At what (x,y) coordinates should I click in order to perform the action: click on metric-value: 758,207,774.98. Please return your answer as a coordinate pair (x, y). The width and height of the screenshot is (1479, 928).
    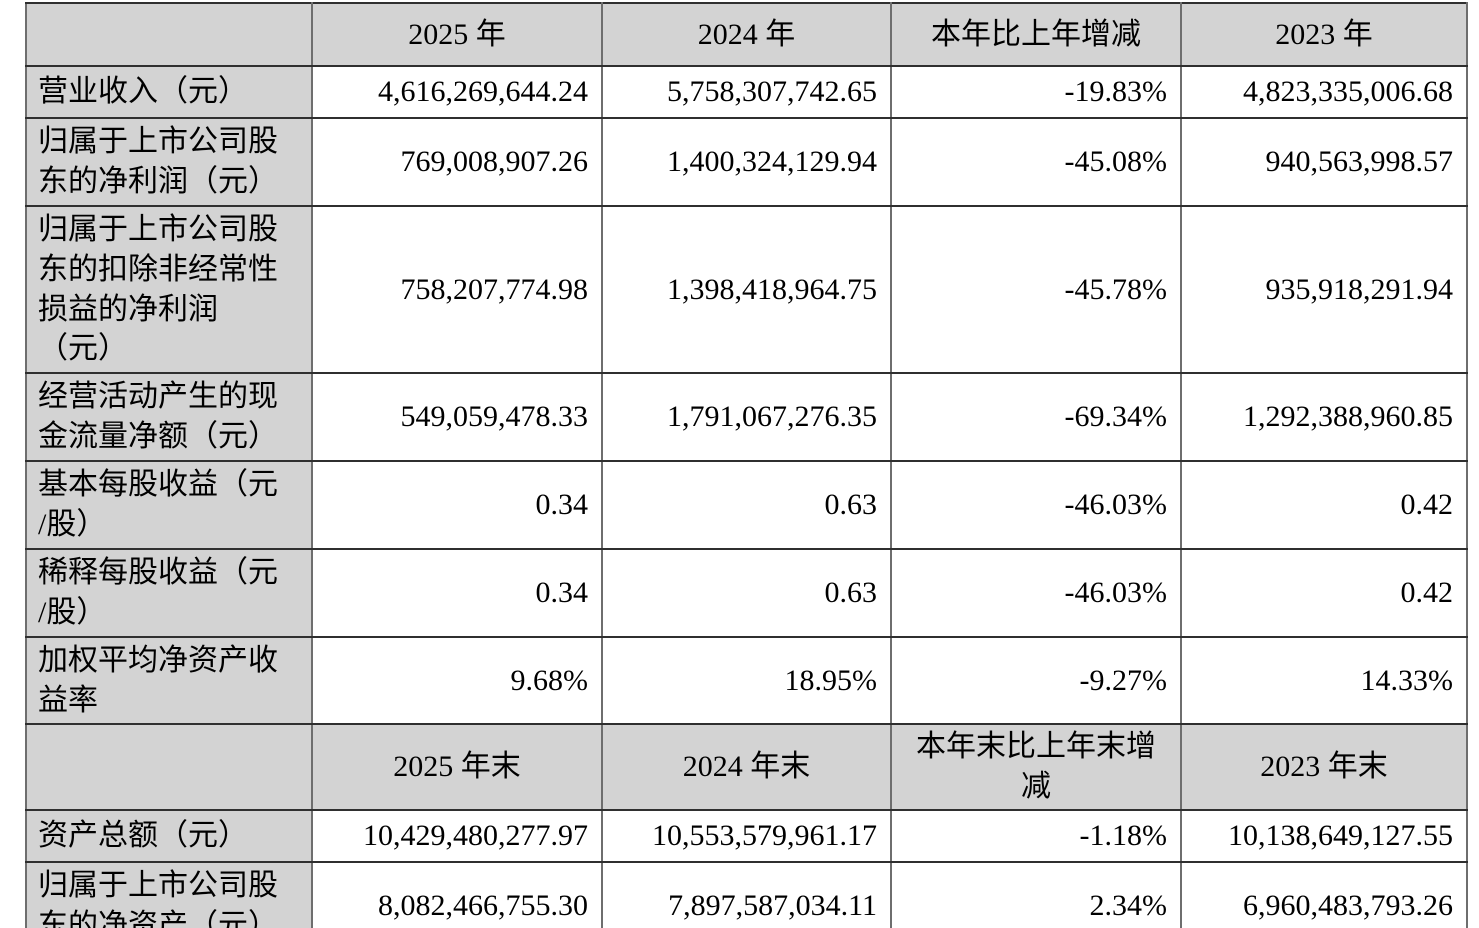
    Looking at the image, I should click on (457, 289).